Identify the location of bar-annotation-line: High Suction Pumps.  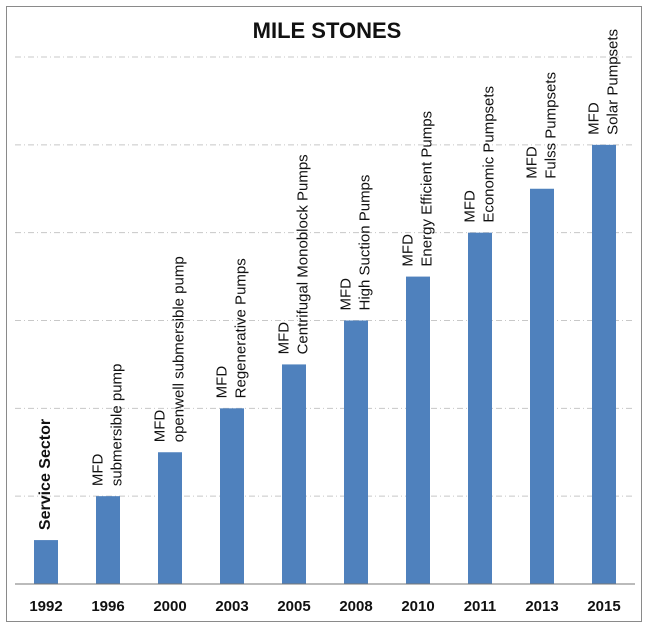
(365, 243).